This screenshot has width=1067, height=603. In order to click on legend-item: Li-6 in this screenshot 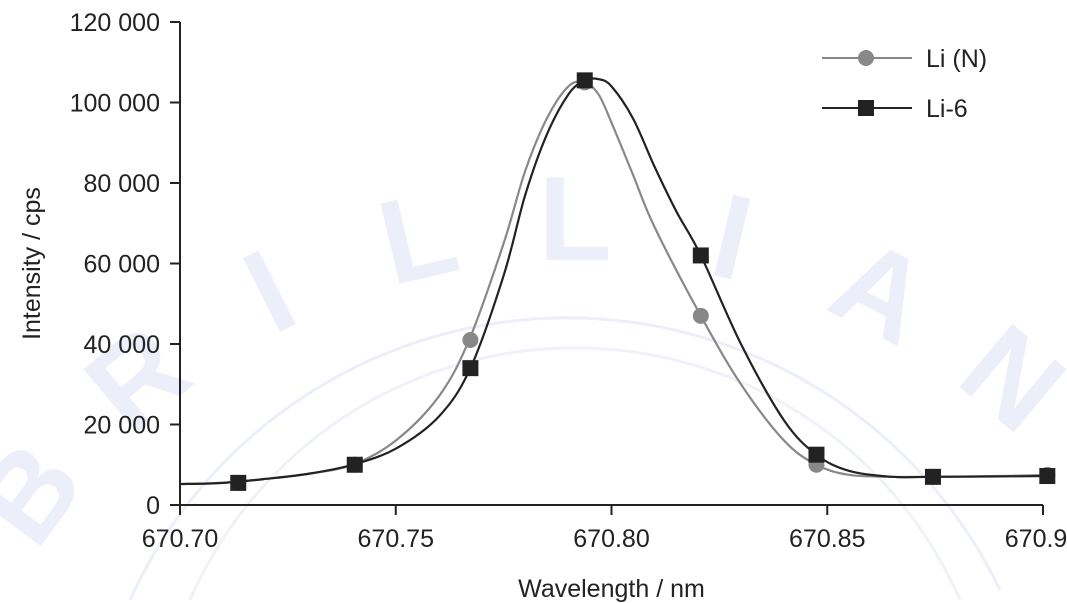, I will do `click(895, 109)`.